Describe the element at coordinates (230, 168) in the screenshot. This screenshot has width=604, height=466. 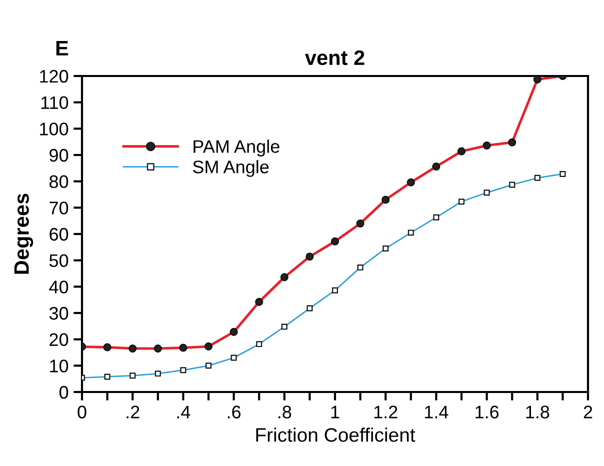
I see `legend-label: SM Angle` at that location.